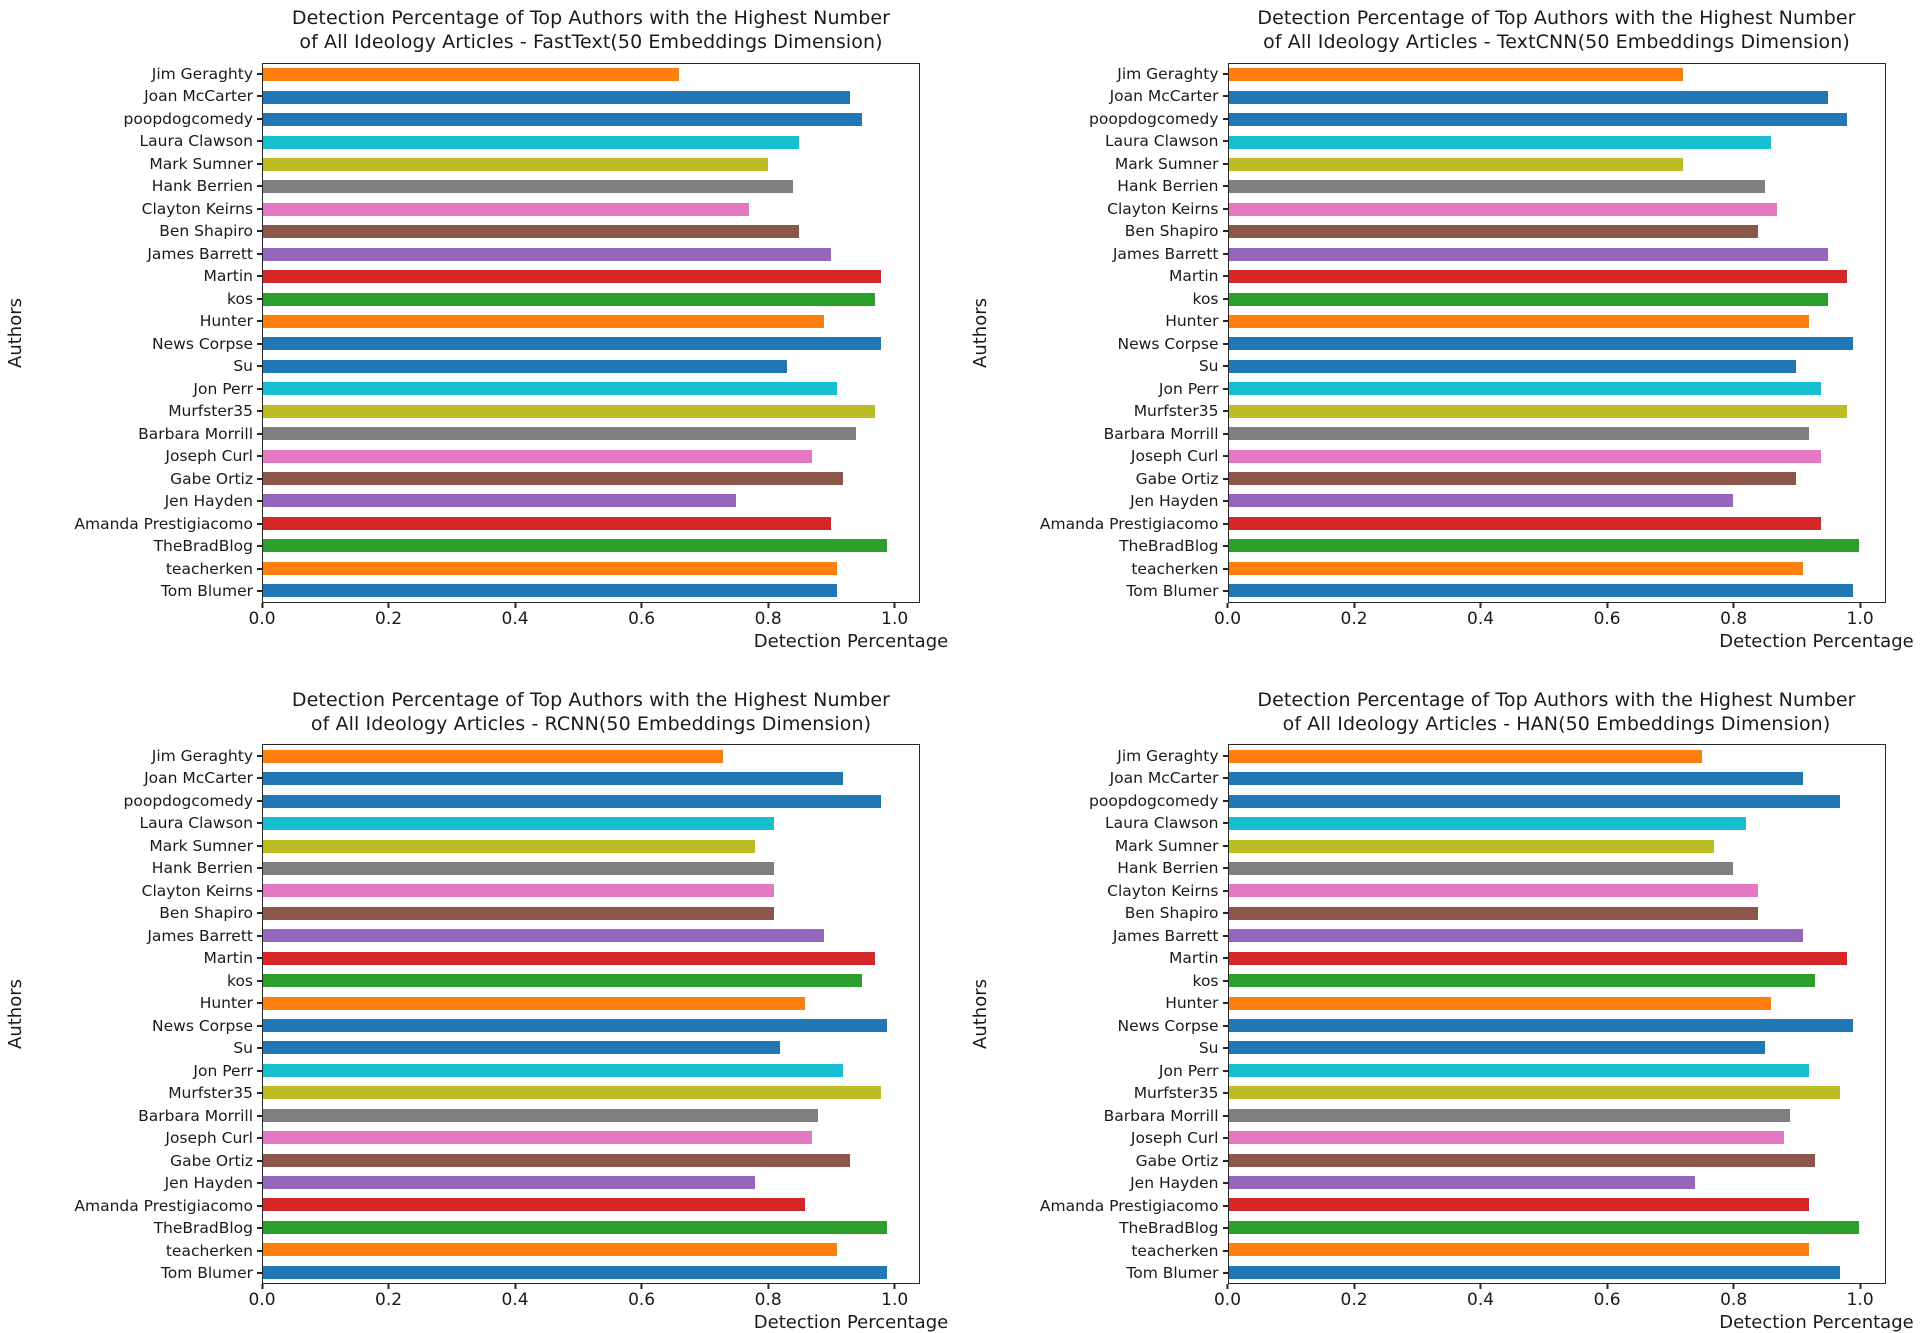 This screenshot has width=1923, height=1333. Describe the element at coordinates (1480, 619) in the screenshot. I see `x-tick-label: 0.4` at that location.